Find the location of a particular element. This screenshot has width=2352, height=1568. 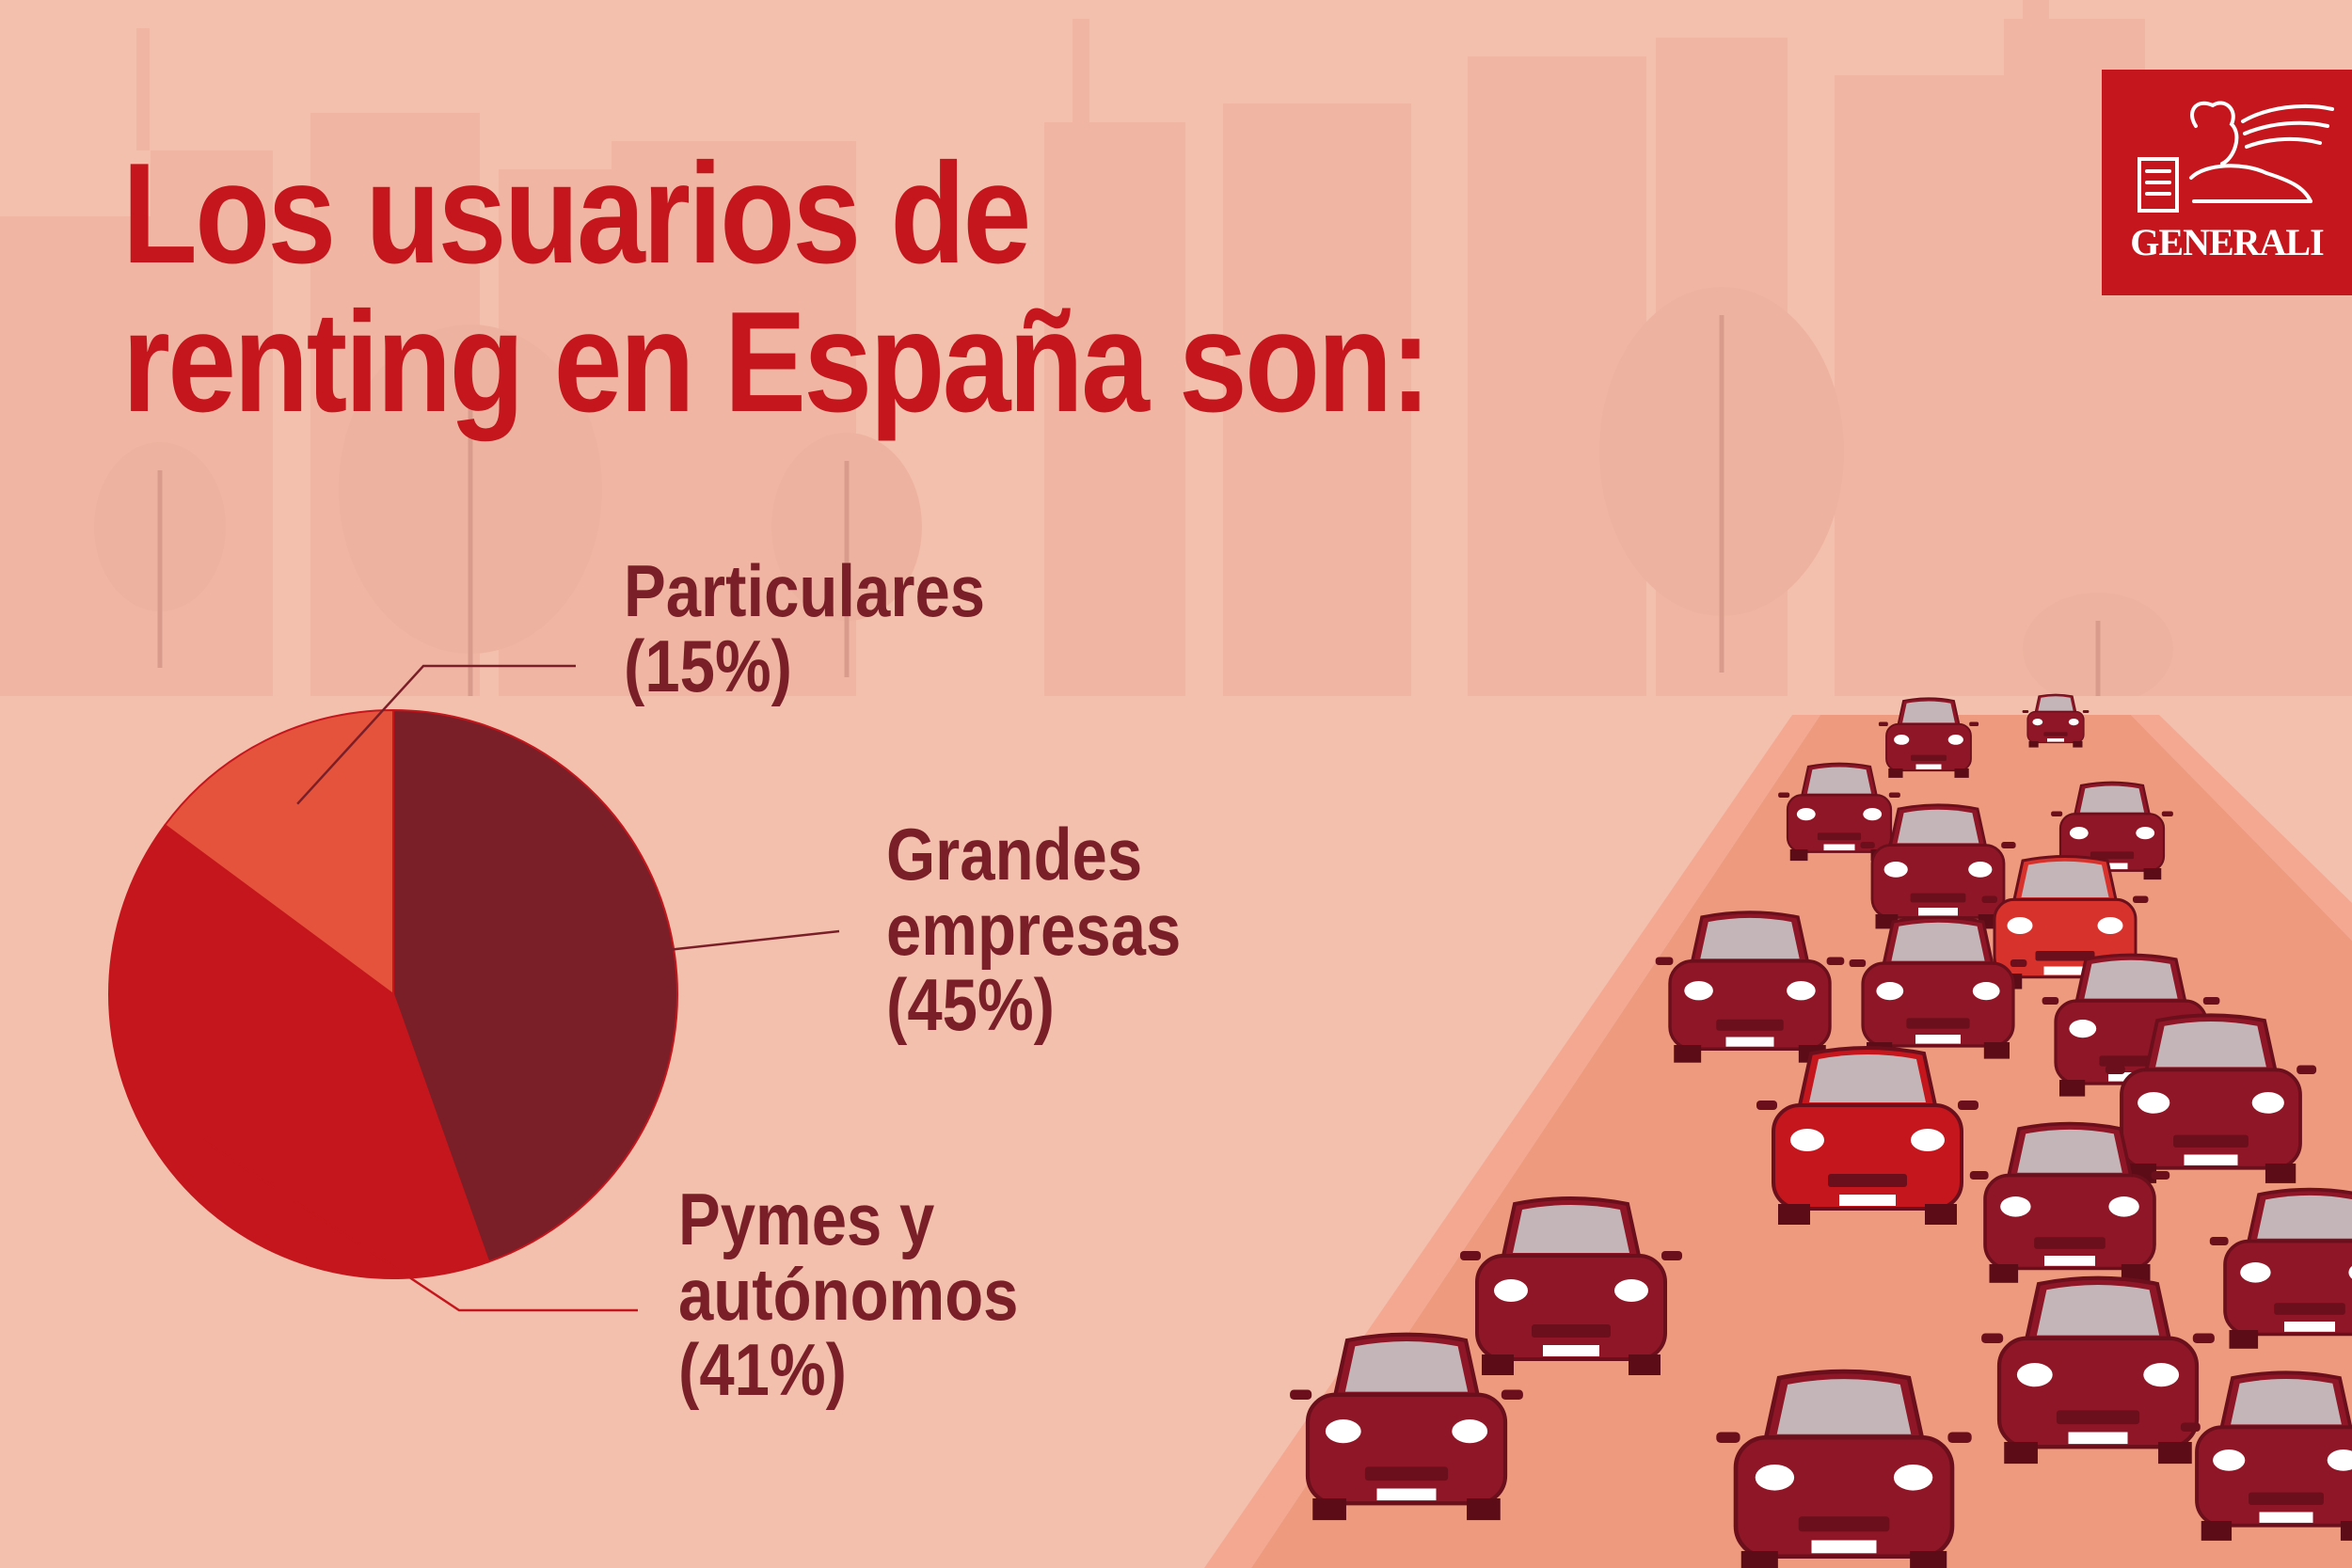

slice-label-line: Pymes y is located at coordinates (806, 1219).